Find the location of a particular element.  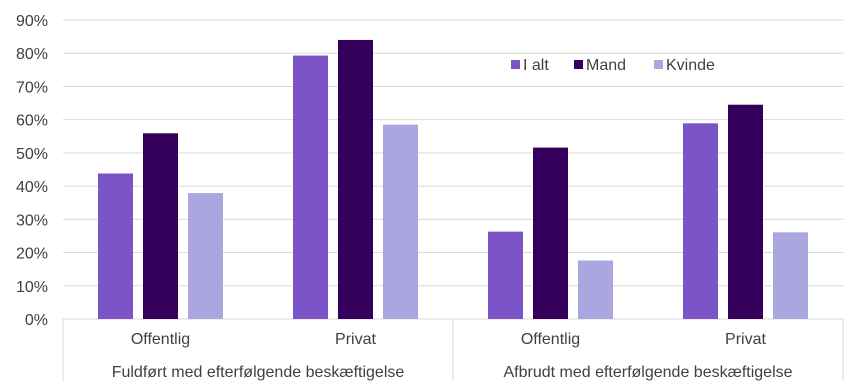

y-tick-label: 10% is located at coordinates (32, 287).